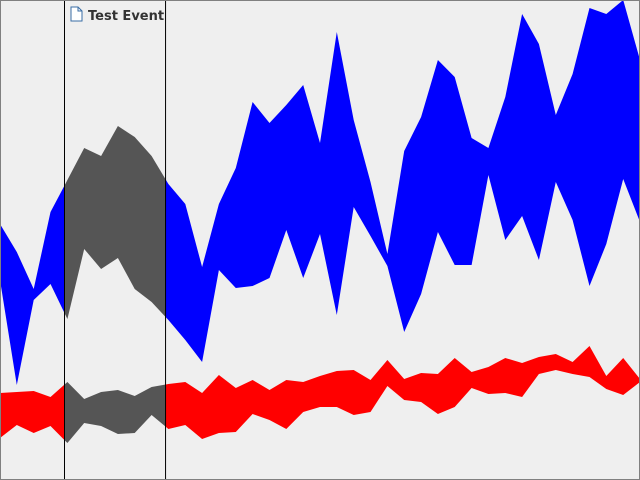 This screenshot has height=480, width=640. I want to click on series-0-band-event, so click(115, 222).